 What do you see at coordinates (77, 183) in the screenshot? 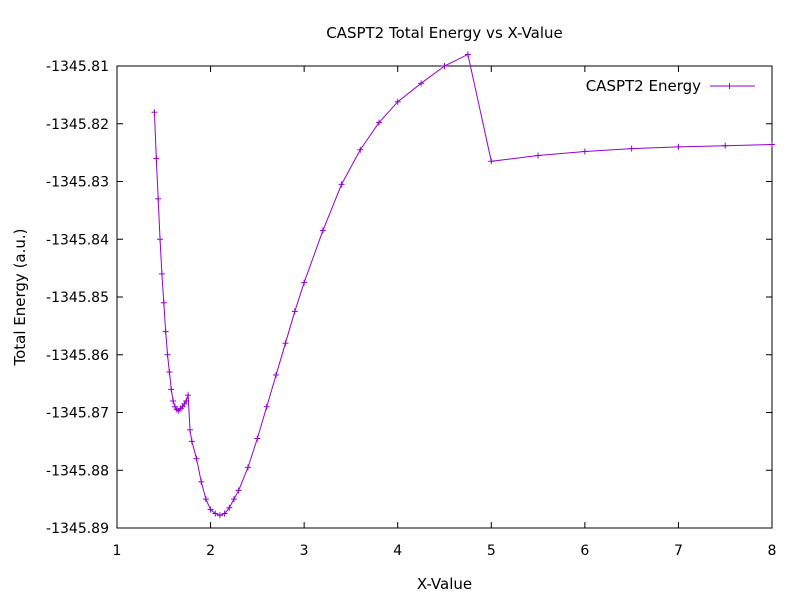
I see `y-tick-label: -1345.83` at bounding box center [77, 183].